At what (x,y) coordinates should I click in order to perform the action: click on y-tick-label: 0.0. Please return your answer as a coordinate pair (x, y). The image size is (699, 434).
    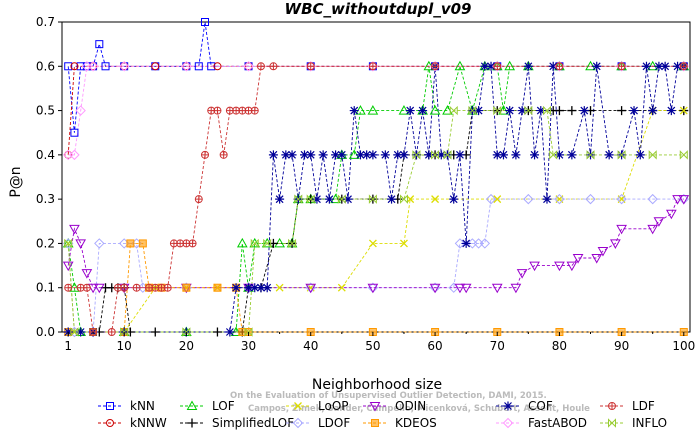
    Looking at the image, I should click on (45, 332).